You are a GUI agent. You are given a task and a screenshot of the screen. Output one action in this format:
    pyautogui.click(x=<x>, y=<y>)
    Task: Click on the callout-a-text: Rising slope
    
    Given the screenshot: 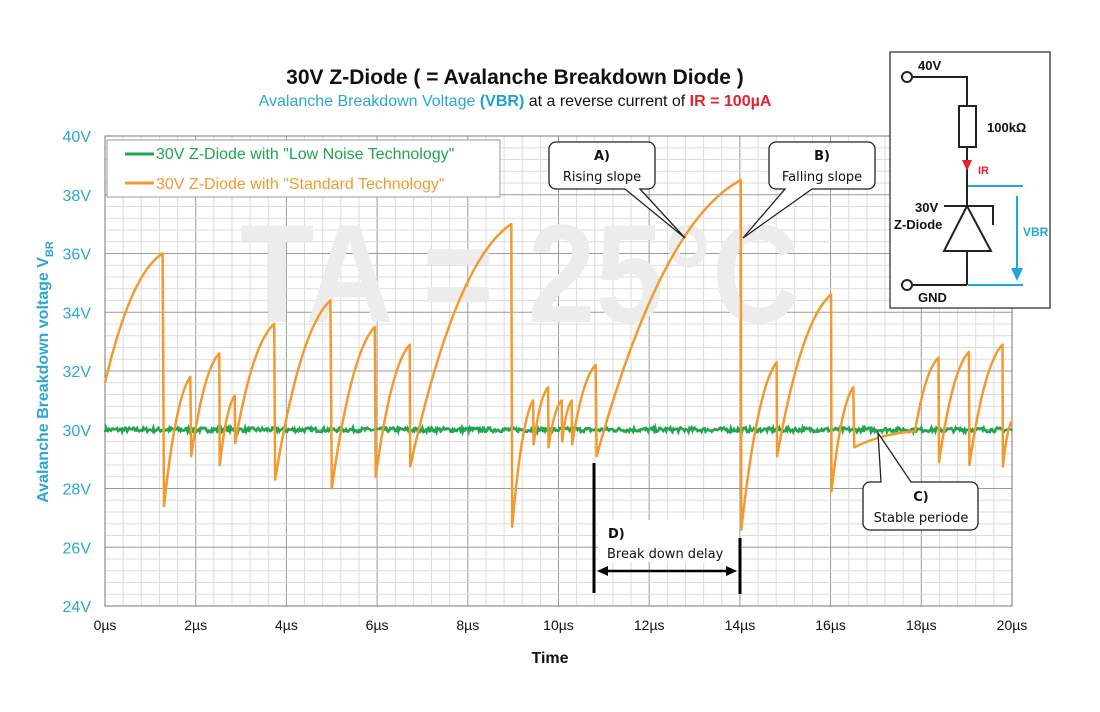 What is the action you would take?
    pyautogui.click(x=602, y=177)
    